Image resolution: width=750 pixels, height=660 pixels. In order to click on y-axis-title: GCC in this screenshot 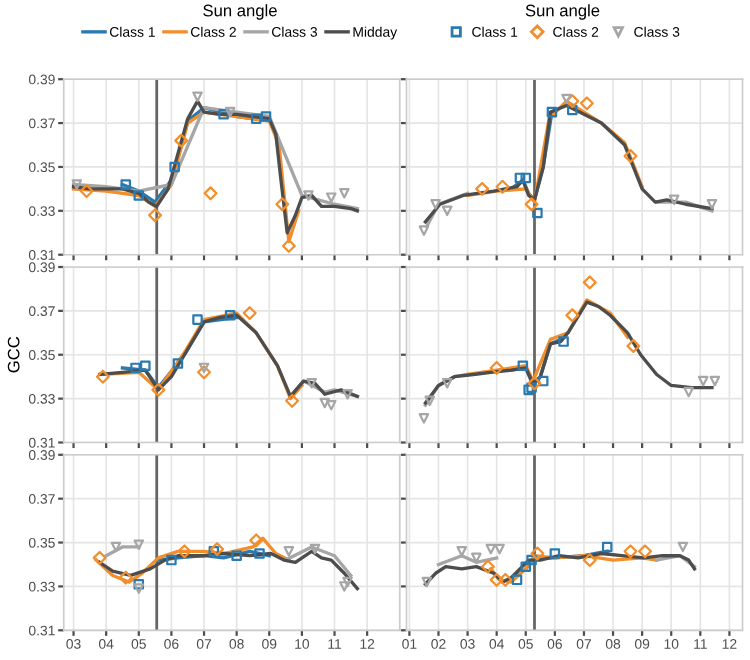, I will do `click(13, 354)`.